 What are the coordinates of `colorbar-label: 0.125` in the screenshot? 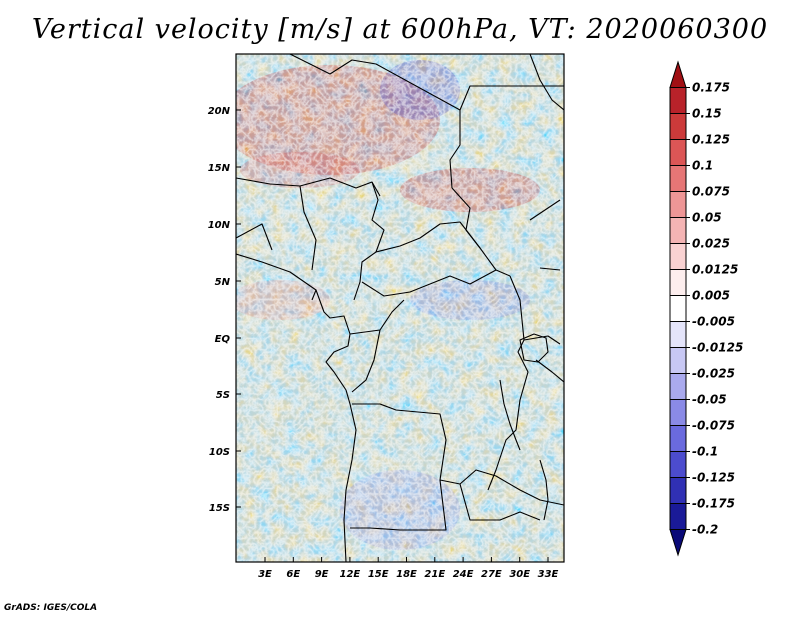 It's located at (711, 140).